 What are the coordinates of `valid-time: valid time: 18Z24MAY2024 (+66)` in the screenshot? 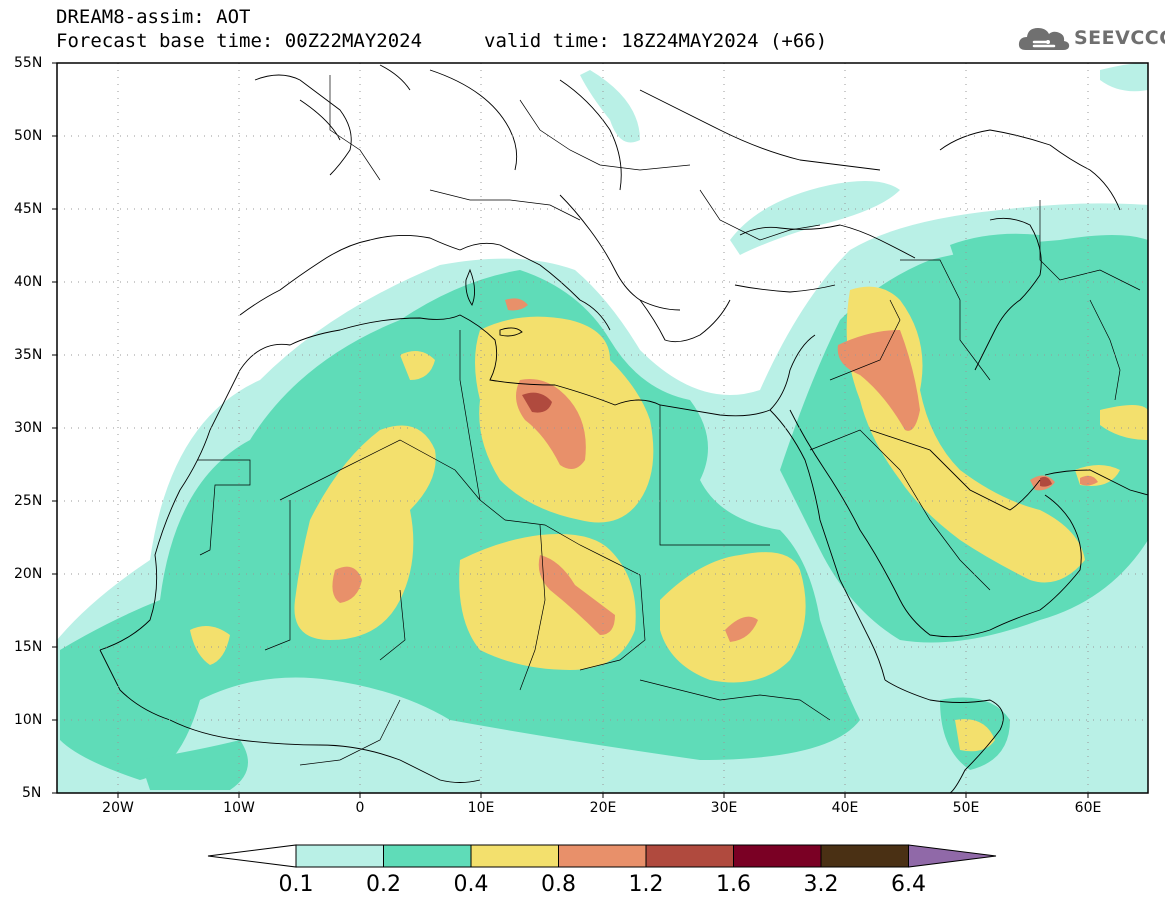 It's located at (656, 41).